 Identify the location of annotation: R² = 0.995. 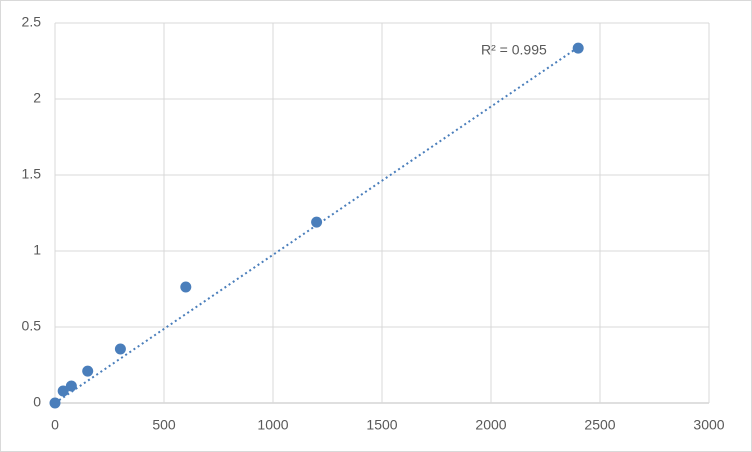
(514, 50).